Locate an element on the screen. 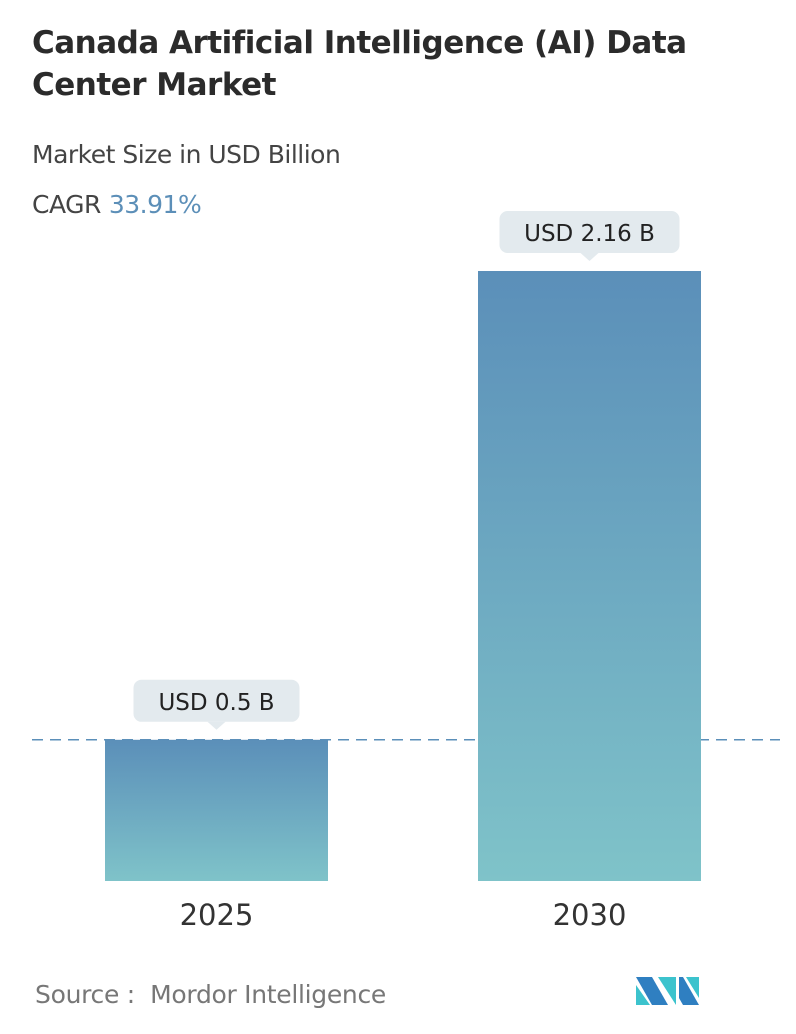 This screenshot has height=1034, width=796. data-label-2030: USD 2.16 B is located at coordinates (589, 236).